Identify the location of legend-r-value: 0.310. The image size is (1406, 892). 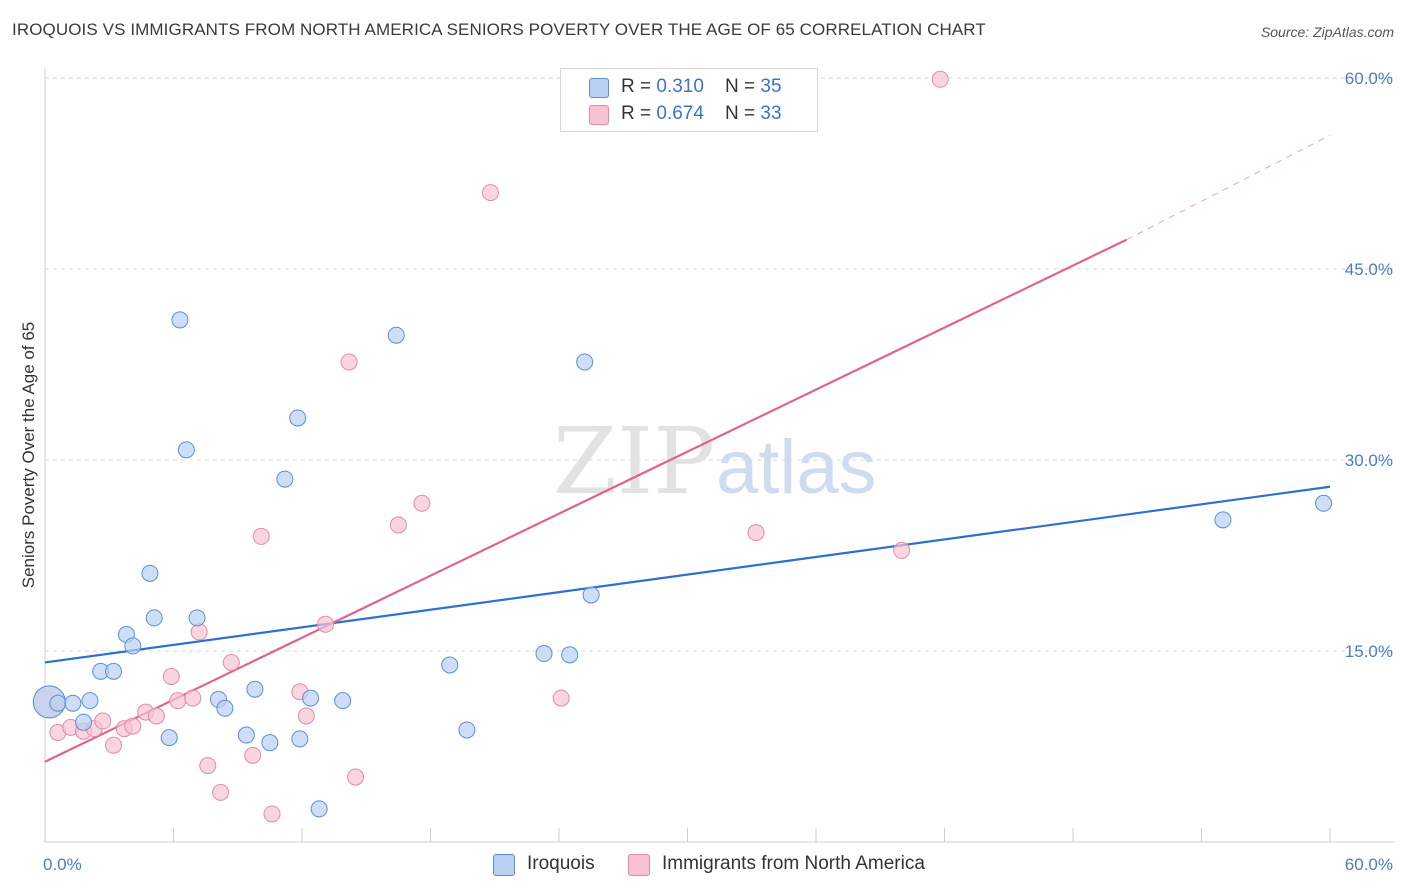
(680, 86).